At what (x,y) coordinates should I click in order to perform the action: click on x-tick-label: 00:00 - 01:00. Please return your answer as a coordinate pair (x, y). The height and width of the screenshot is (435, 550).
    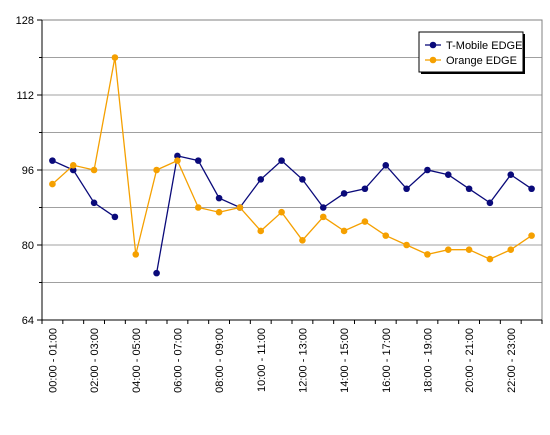
    Looking at the image, I should click on (53, 360).